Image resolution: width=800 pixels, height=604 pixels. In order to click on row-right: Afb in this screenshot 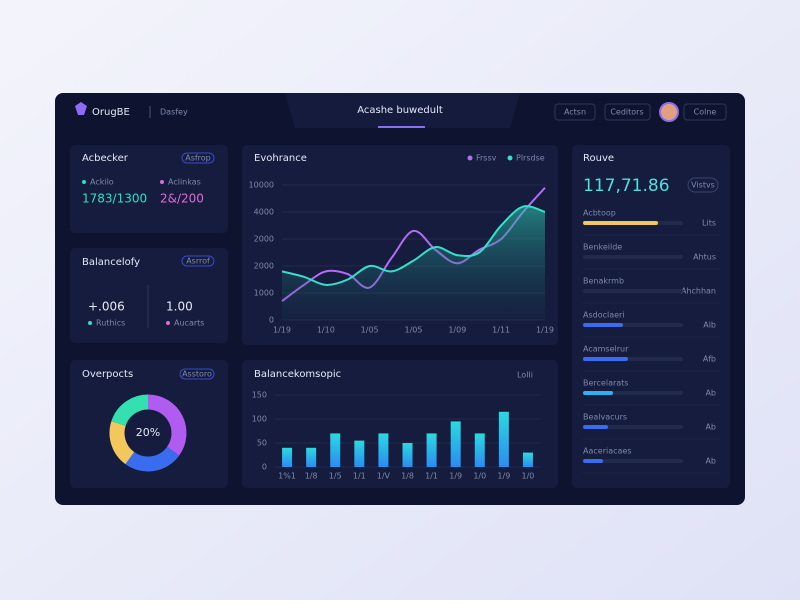, I will do `click(709, 359)`.